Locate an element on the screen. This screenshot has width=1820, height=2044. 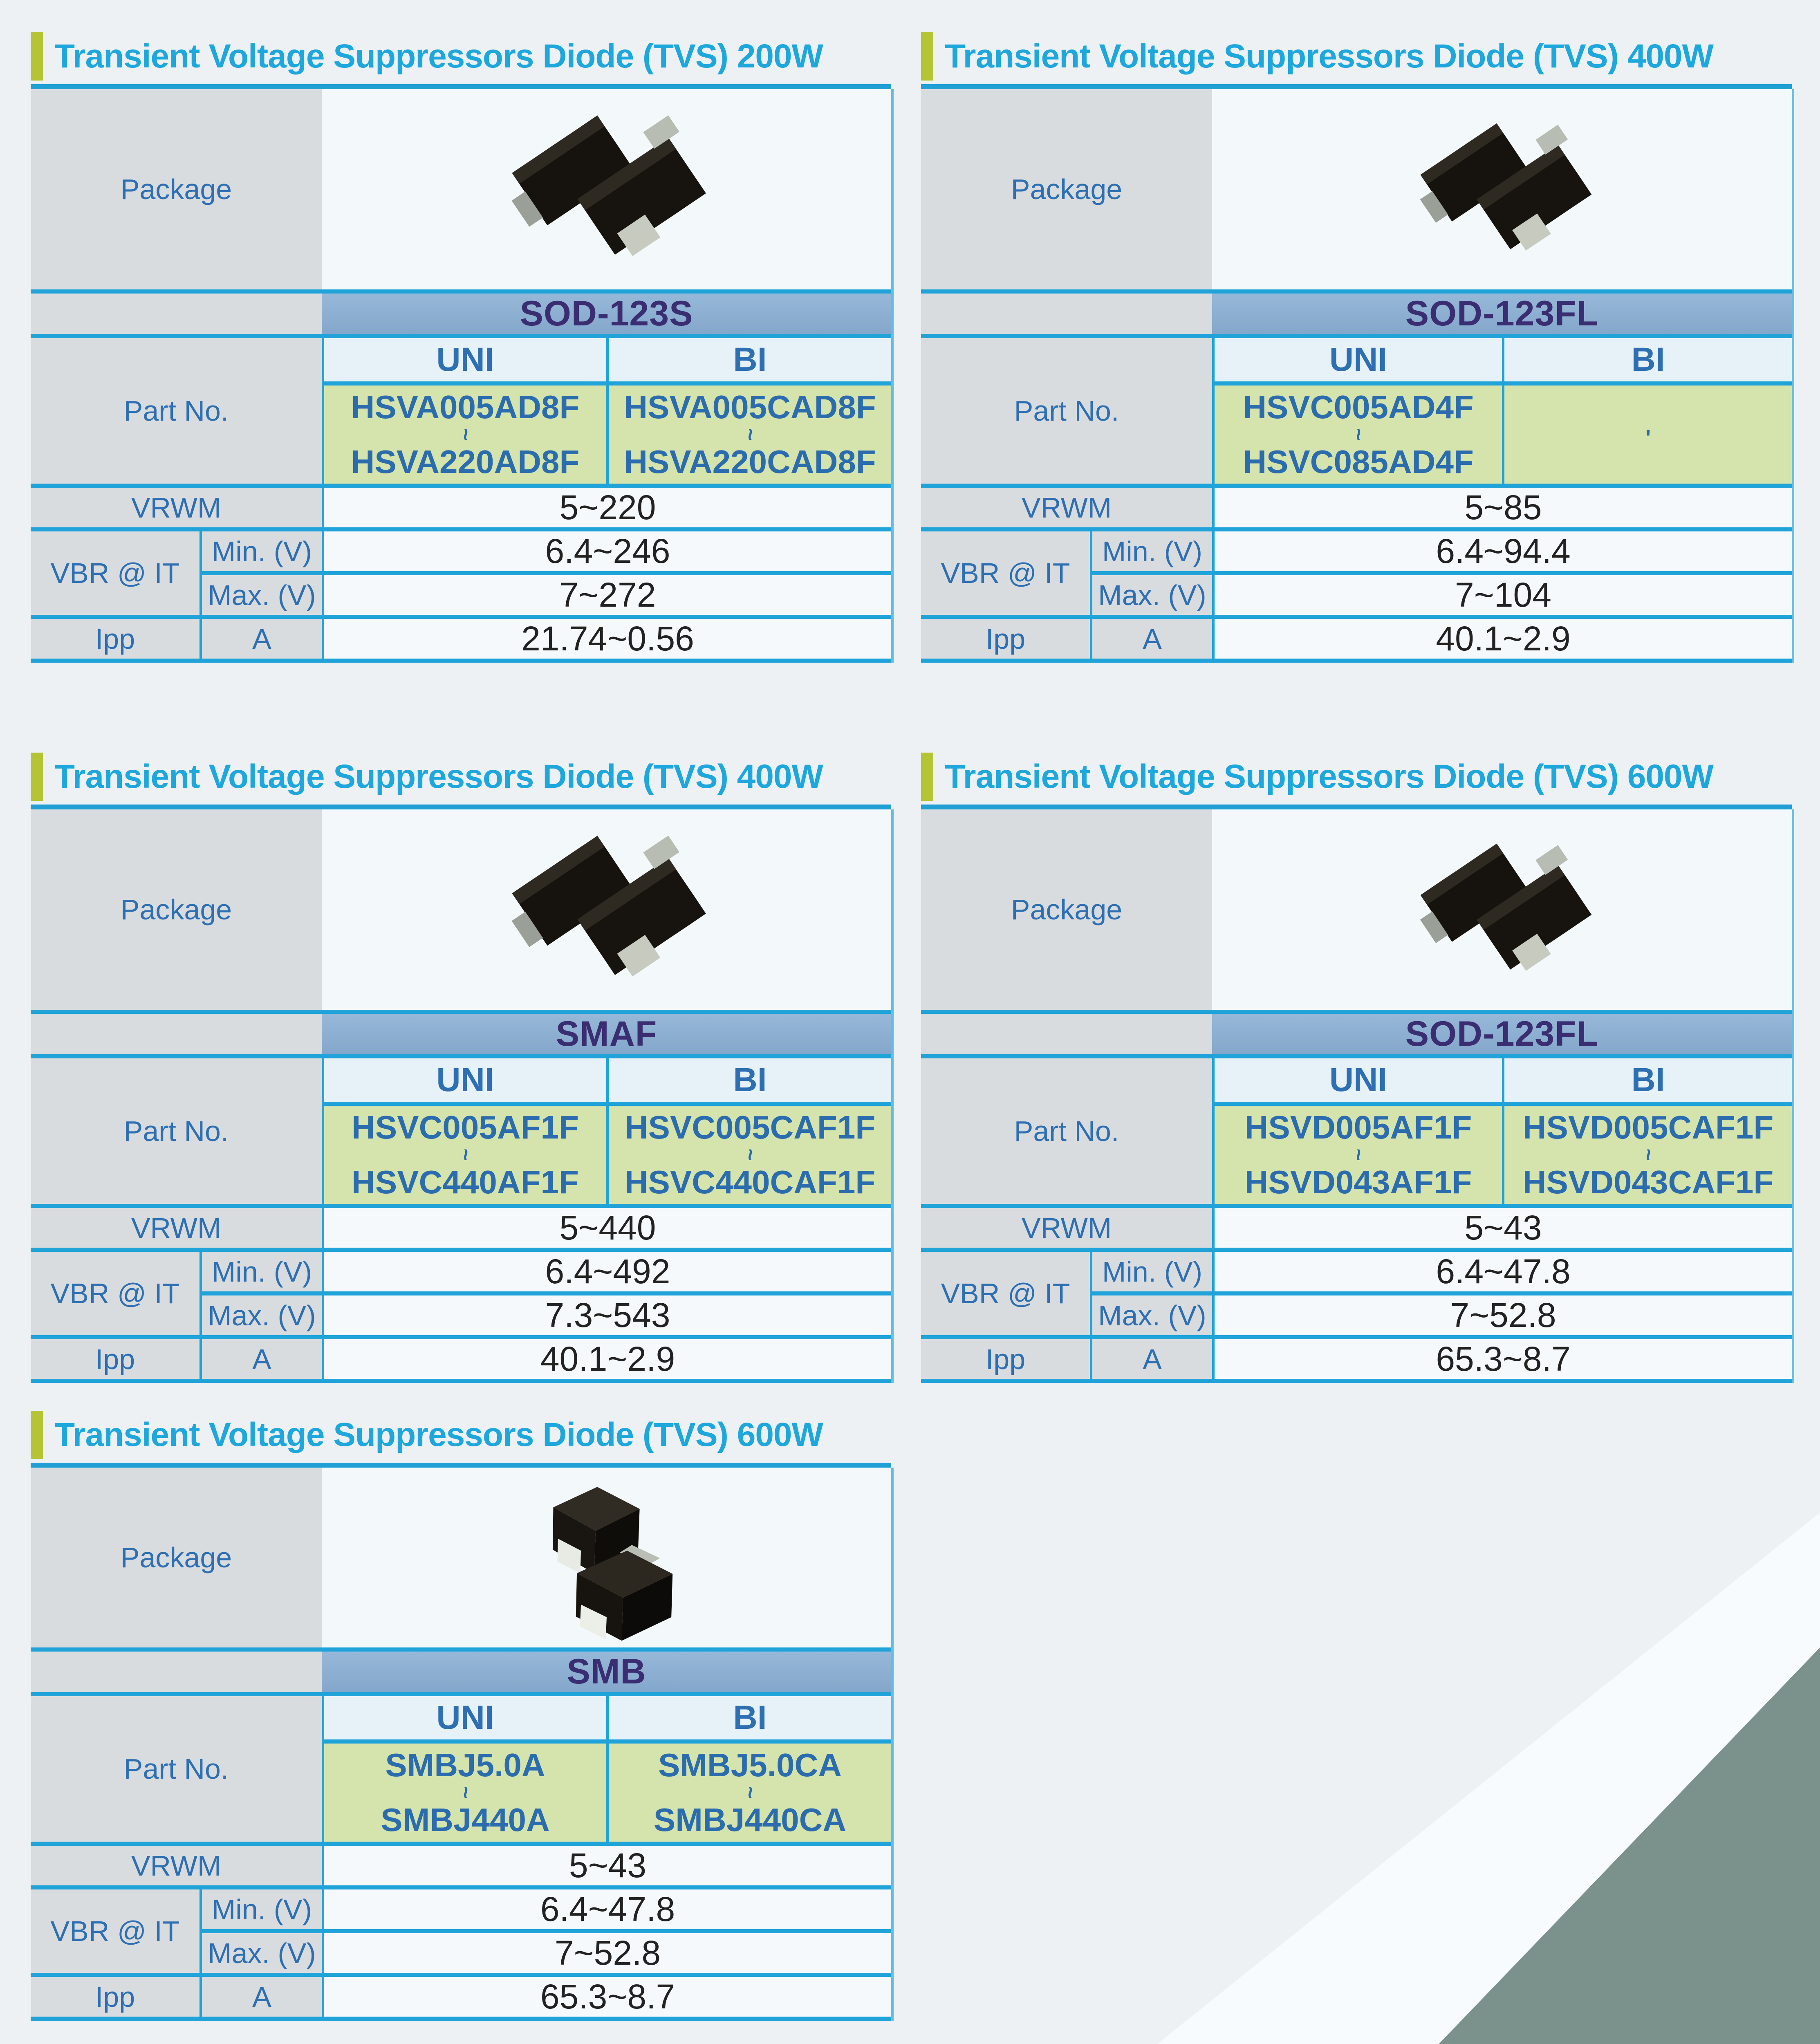
bi-part-to: HSVC440CAF1F is located at coordinates (750, 1182).